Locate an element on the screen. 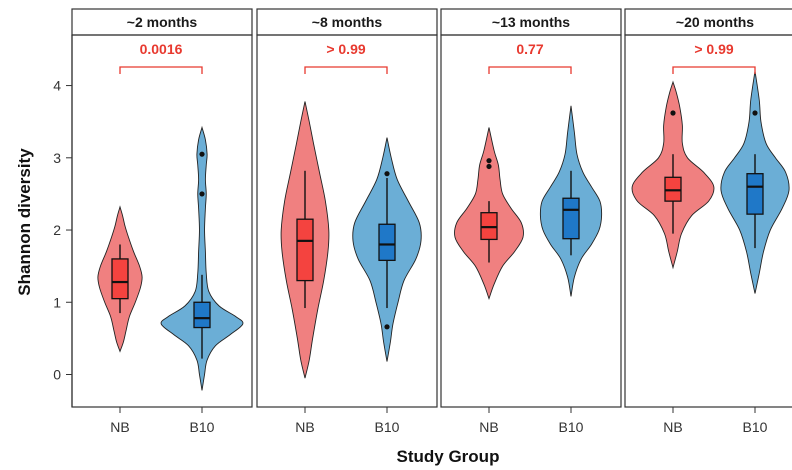 The height and width of the screenshot is (470, 792). y-tick-label: 3 is located at coordinates (57, 158).